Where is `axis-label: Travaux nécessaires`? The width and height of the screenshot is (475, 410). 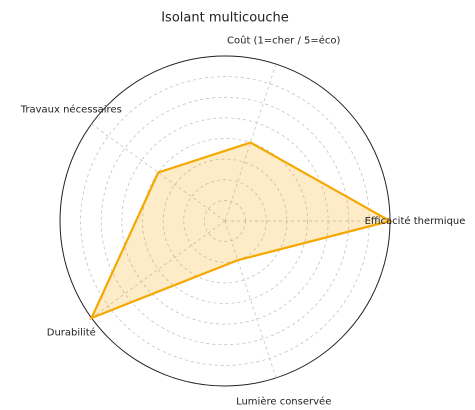 axis-label: Travaux nécessaires is located at coordinates (71, 109).